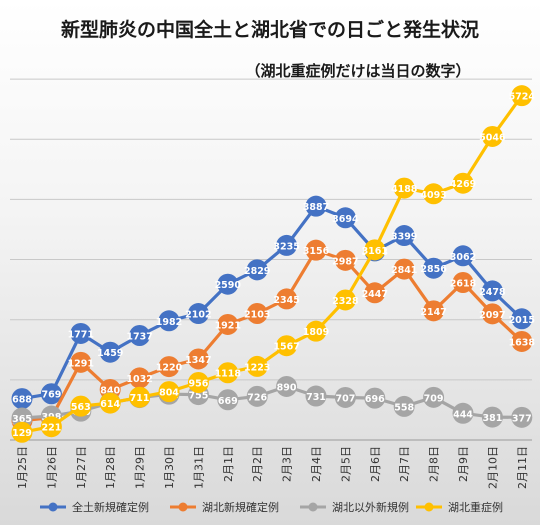 The height and width of the screenshot is (525, 540). I want to click on data-label: 221, so click(51, 428).